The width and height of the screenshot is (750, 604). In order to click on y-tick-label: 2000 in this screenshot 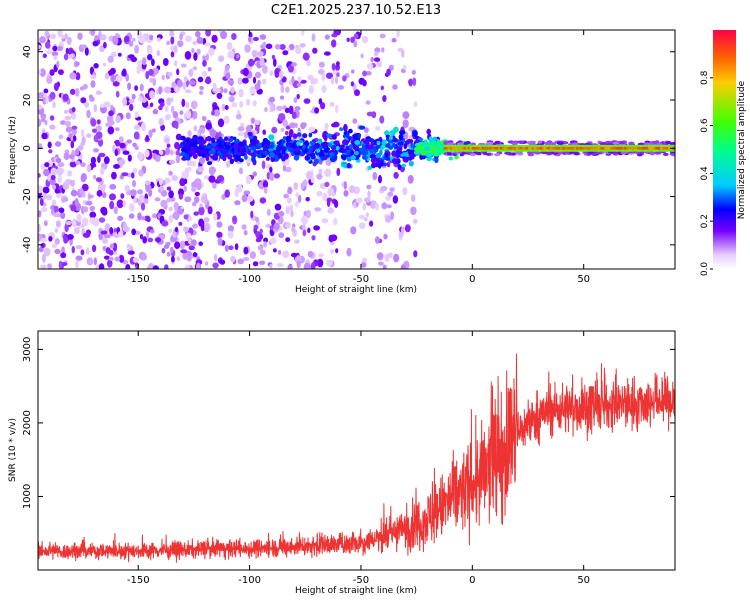, I will do `click(27, 422)`.